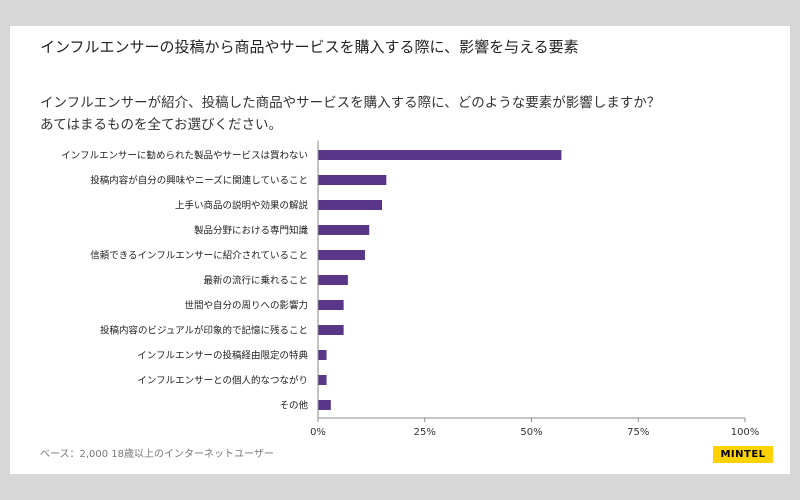 The image size is (800, 500). Describe the element at coordinates (157, 454) in the screenshot. I see `base-footnote: ベース：2,000 18歳以上のインターネットユーザー` at that location.